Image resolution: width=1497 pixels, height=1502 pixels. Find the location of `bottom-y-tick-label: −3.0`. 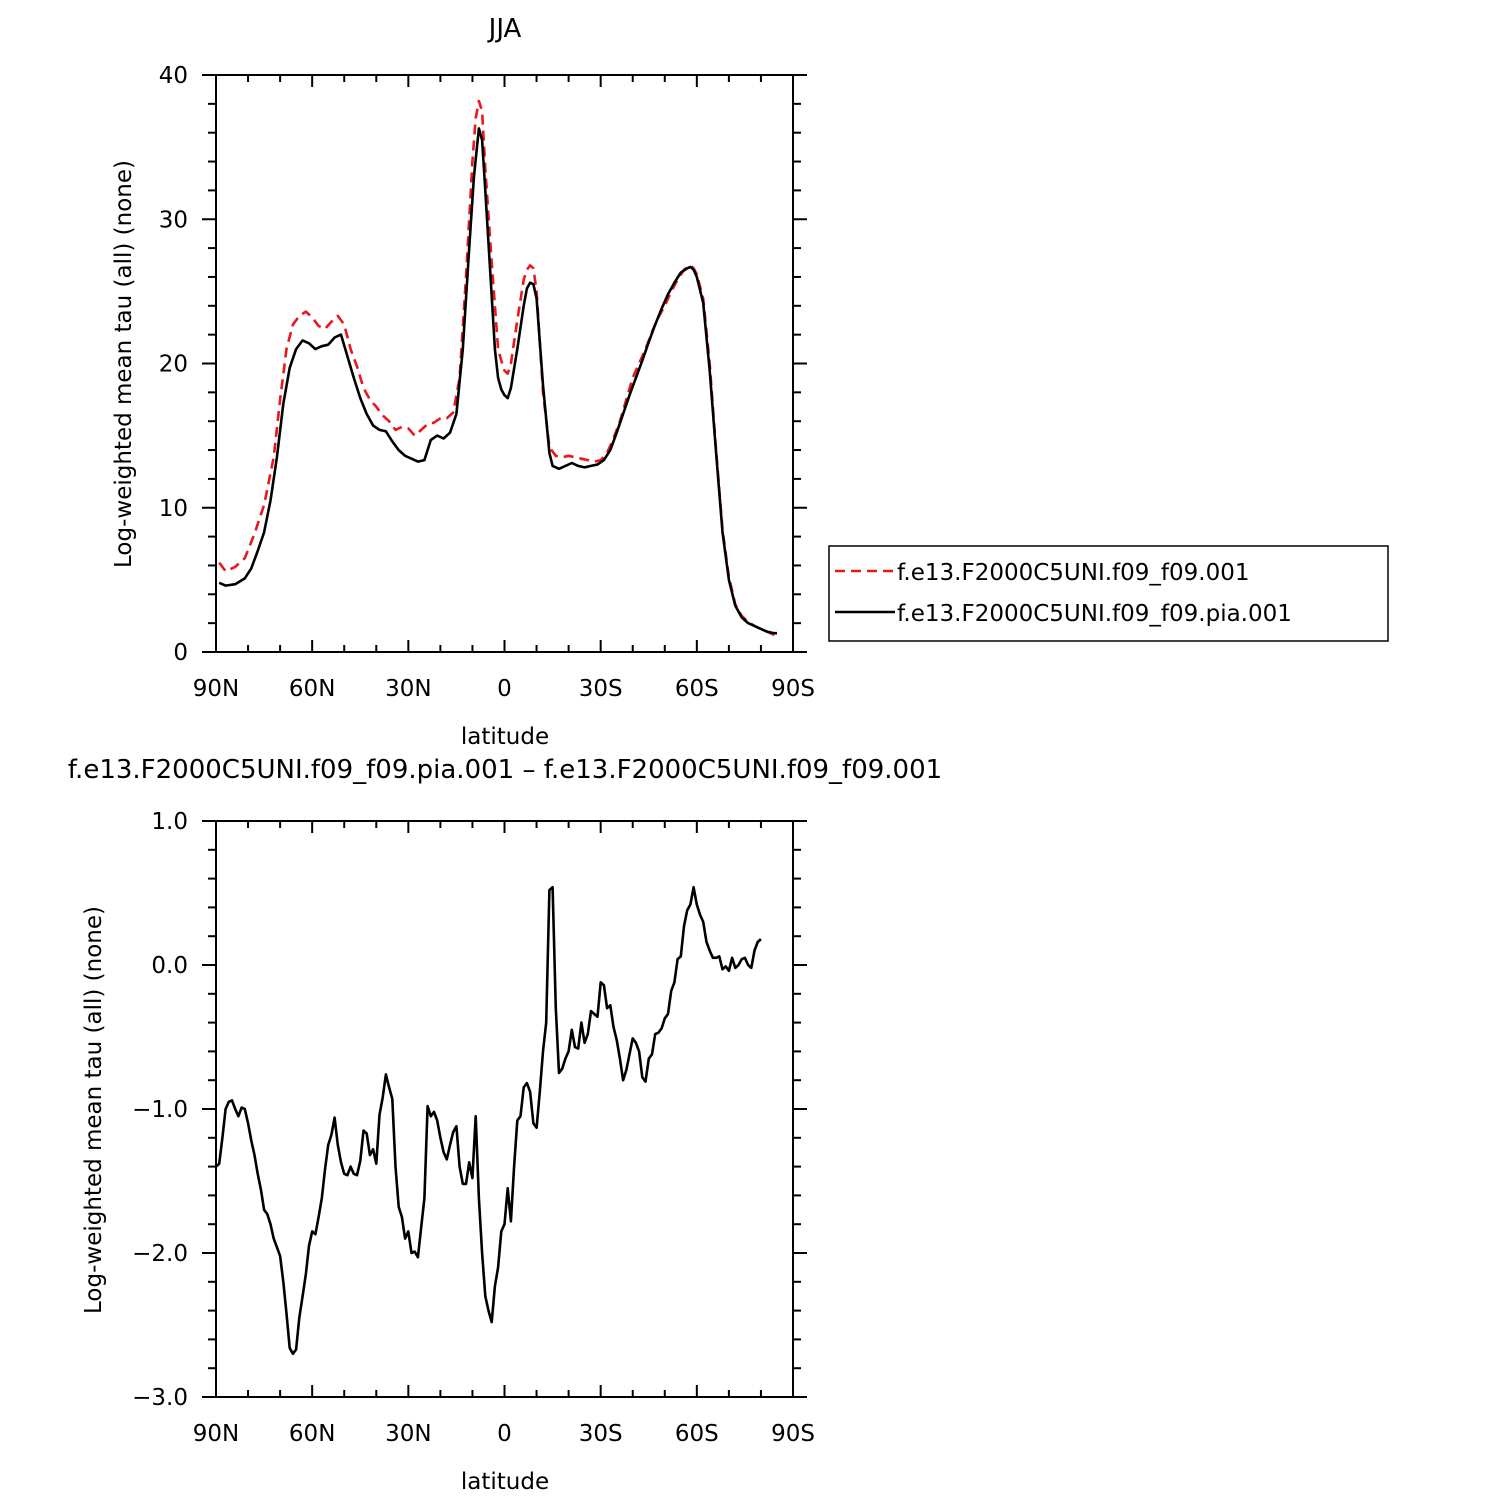

bottom-y-tick-label: −3.0 is located at coordinates (160, 1398).